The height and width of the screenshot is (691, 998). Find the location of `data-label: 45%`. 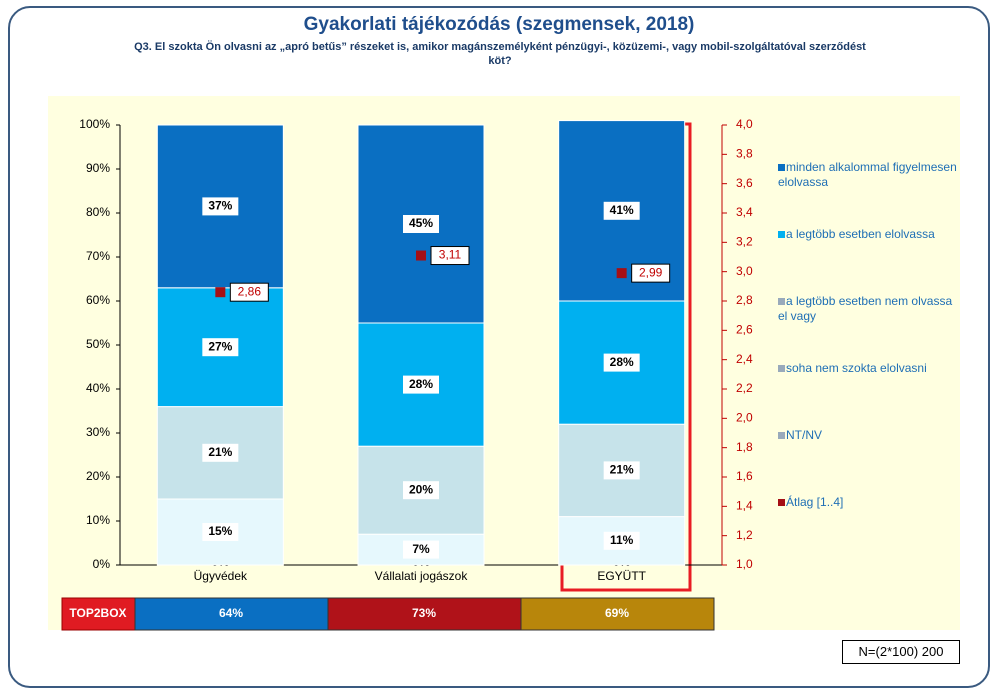

data-label: 45% is located at coordinates (421, 223).